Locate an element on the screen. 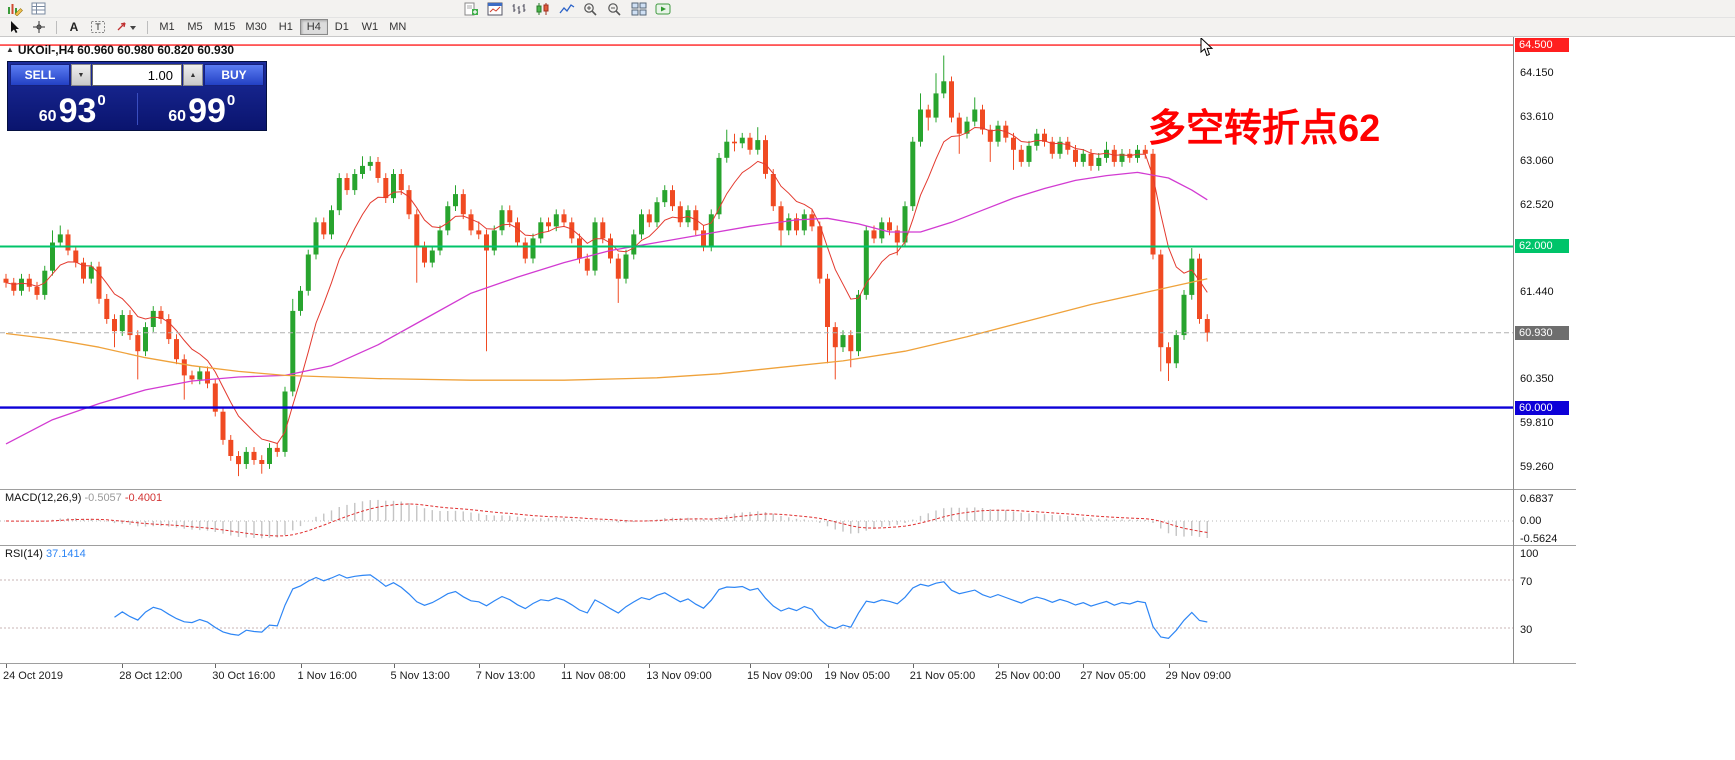 Image resolution: width=1735 pixels, height=760 pixels. sell-price-pip: 0 is located at coordinates (101, 100).